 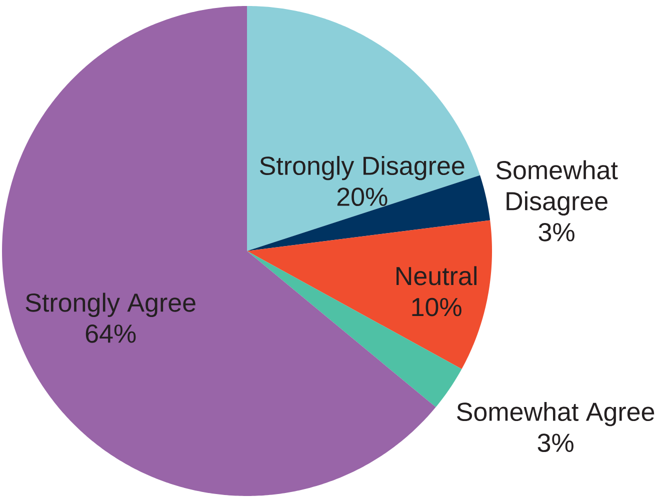 I want to click on data-label: 10%, so click(x=437, y=307).